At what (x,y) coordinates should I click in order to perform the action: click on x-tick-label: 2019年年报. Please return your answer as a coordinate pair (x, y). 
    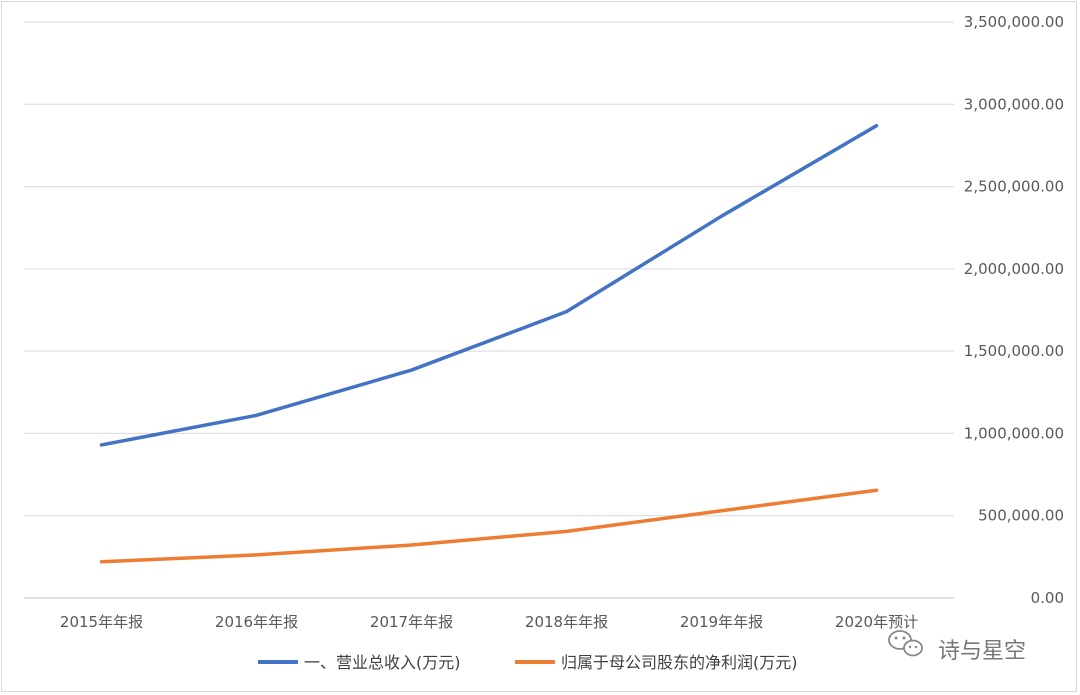
    Looking at the image, I should click on (721, 622).